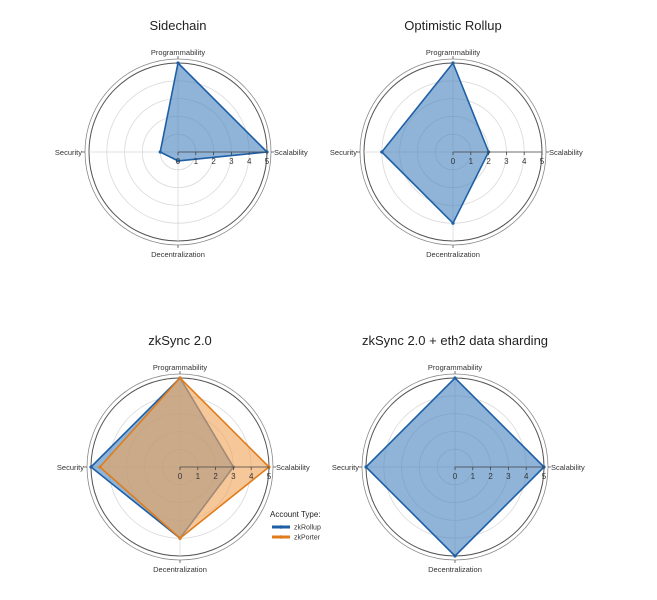  What do you see at coordinates (455, 340) in the screenshot?
I see `panel-title: zkSync 2.0 + eth2 data sharding` at bounding box center [455, 340].